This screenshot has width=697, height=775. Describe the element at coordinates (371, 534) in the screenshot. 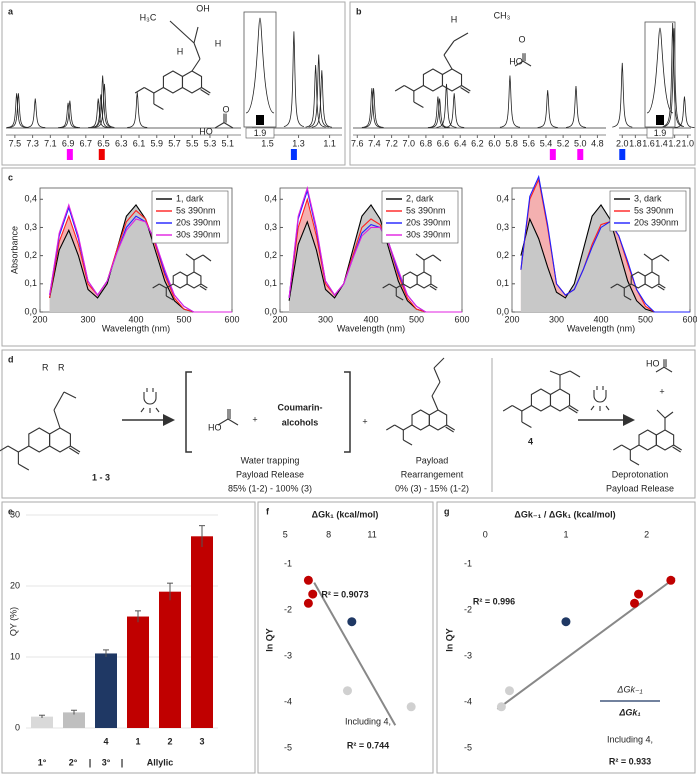

I see `x-tick-label: 11` at that location.